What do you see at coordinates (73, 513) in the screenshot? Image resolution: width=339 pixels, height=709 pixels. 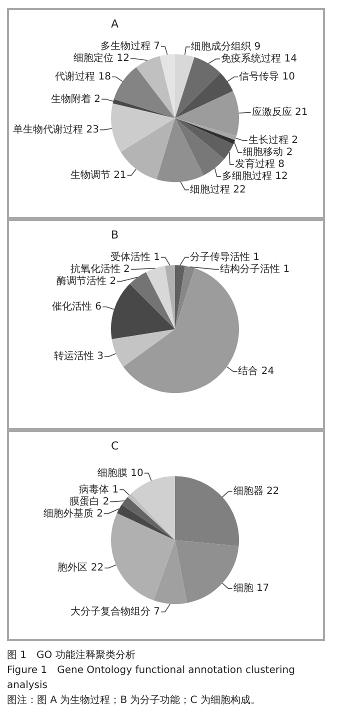 I see `slice-label: 细胞外基质 2` at bounding box center [73, 513].